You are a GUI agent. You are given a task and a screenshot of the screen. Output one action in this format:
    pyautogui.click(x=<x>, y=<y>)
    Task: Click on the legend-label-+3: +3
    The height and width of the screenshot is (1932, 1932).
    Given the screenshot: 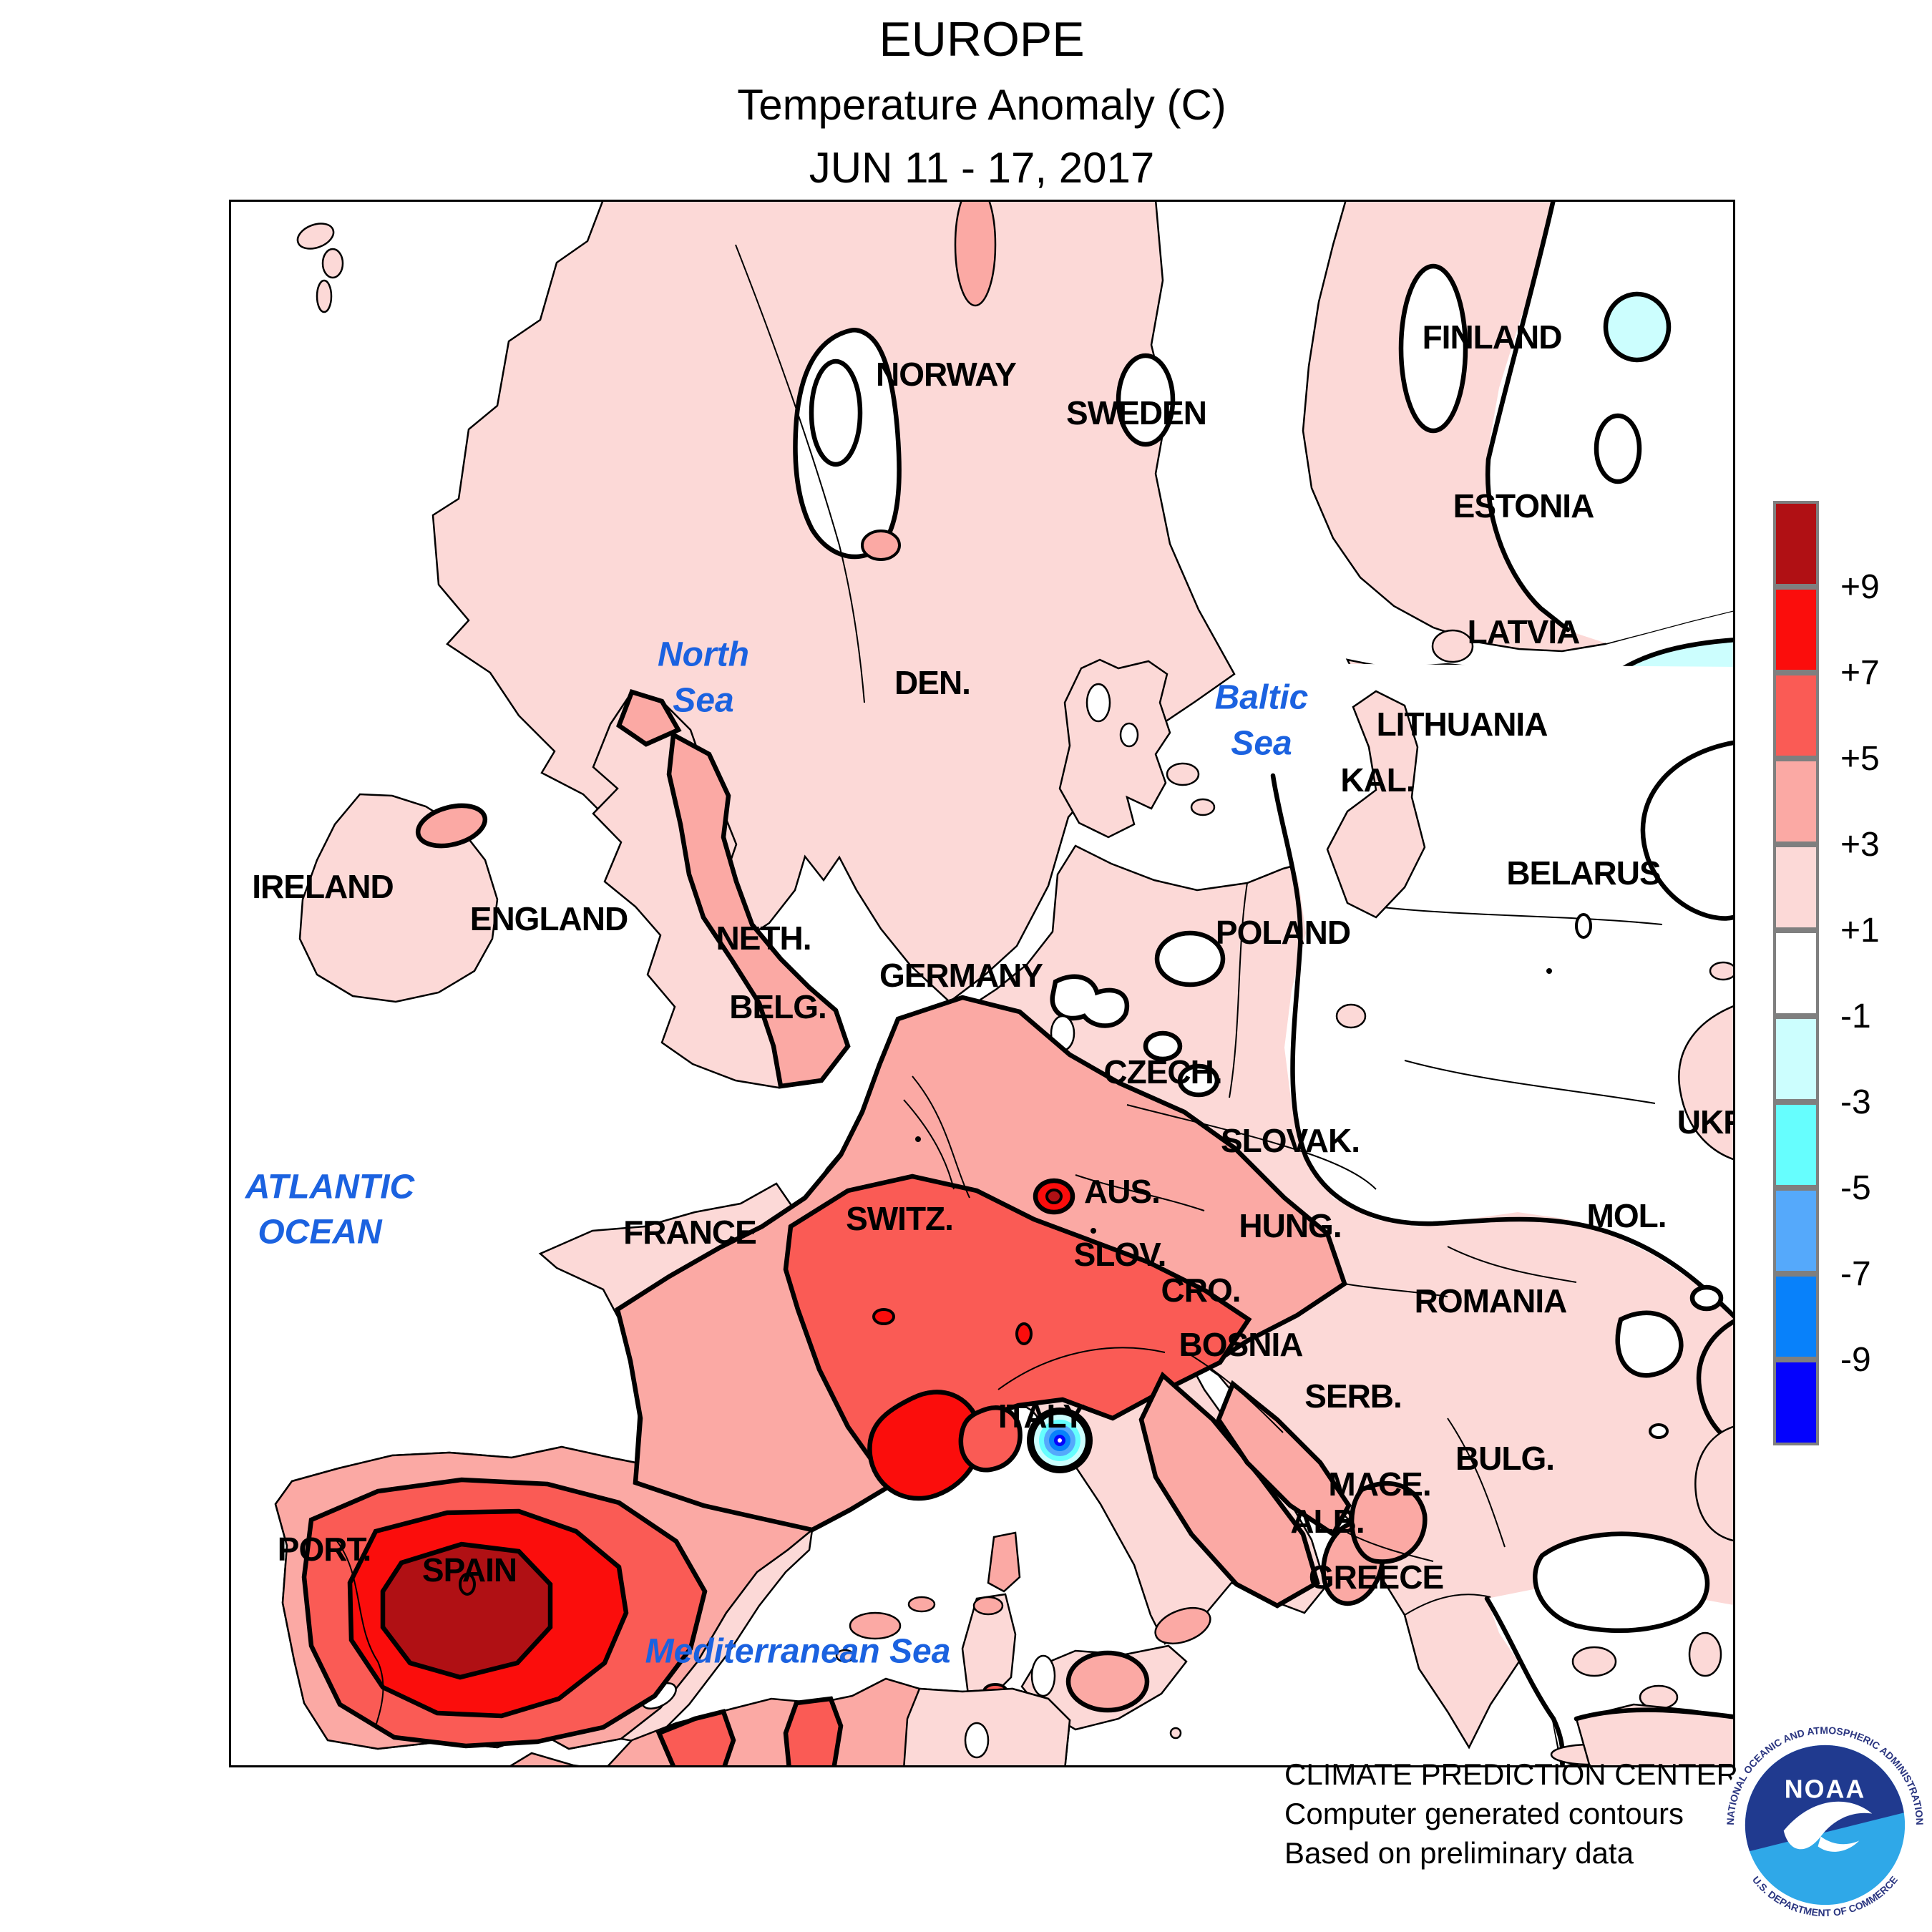 What is the action you would take?
    pyautogui.click(x=1860, y=845)
    